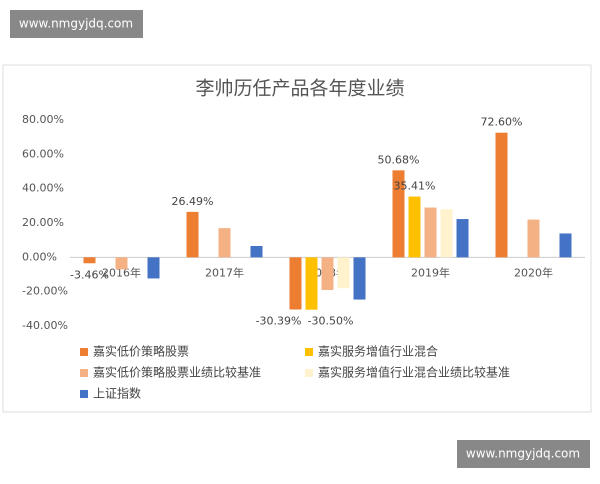  I want to click on value-label: 26.49%, so click(193, 201).